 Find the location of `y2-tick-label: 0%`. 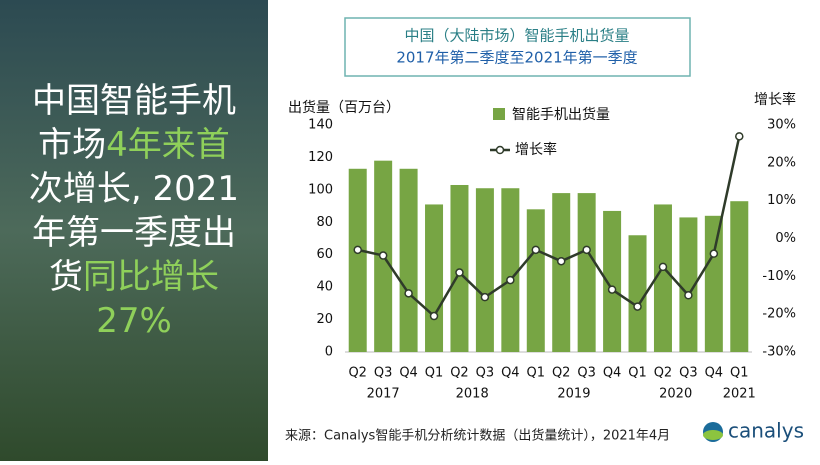

y2-tick-label: 0% is located at coordinates (785, 238).